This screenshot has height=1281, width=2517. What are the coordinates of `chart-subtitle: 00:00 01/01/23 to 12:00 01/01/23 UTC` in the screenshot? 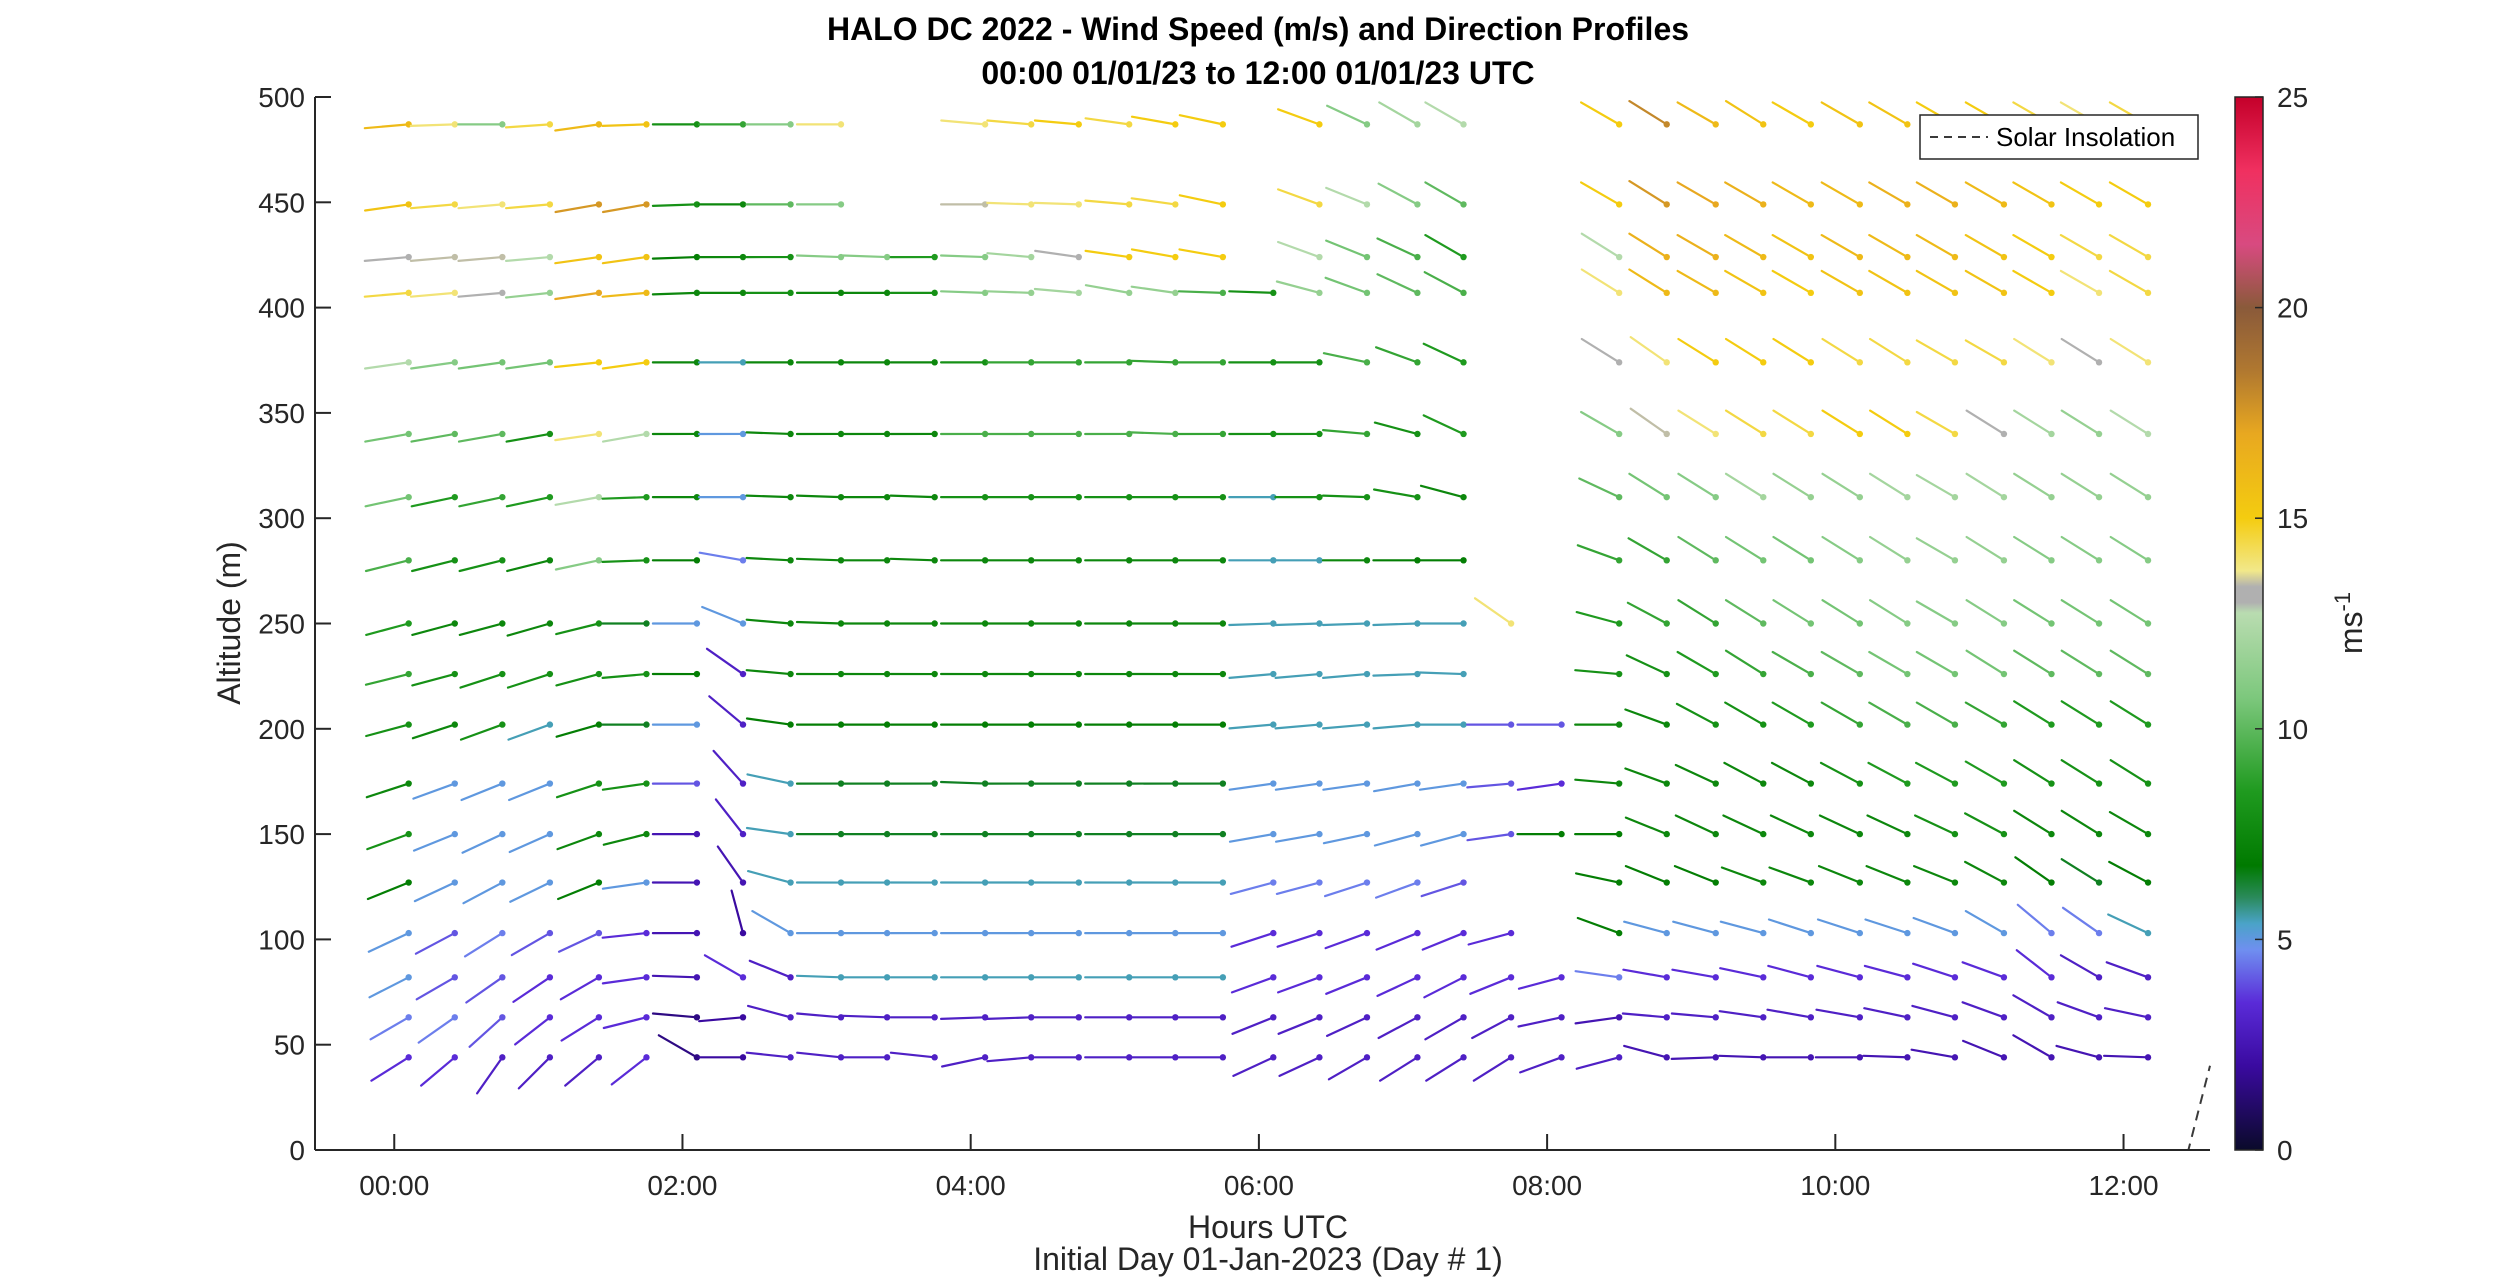 It's located at (1257, 73).